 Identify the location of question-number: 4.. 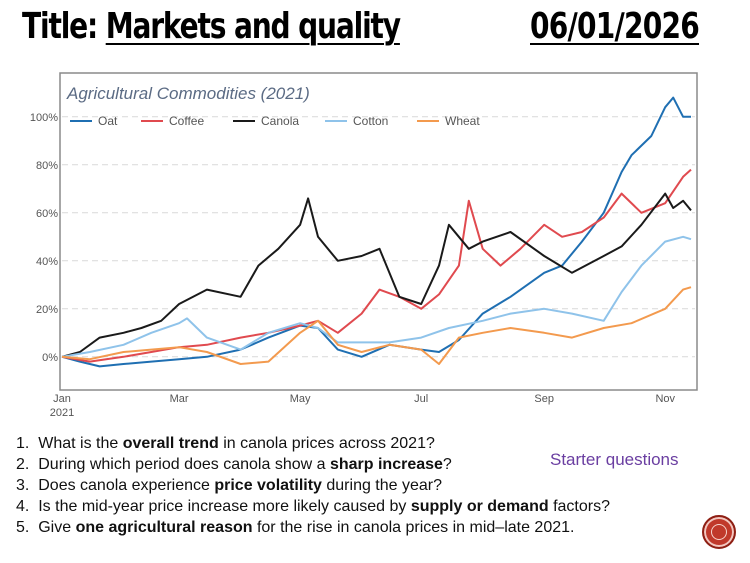
(27, 506).